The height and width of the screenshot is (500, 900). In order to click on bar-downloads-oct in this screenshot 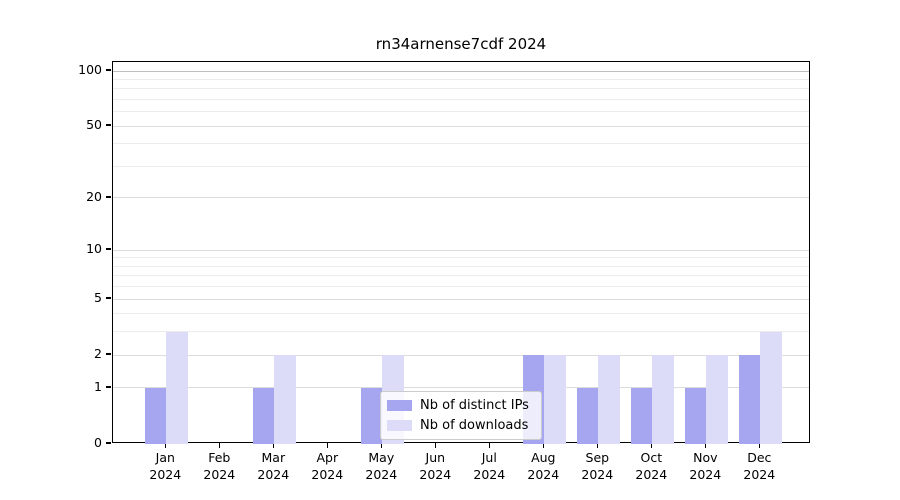, I will do `click(663, 399)`.